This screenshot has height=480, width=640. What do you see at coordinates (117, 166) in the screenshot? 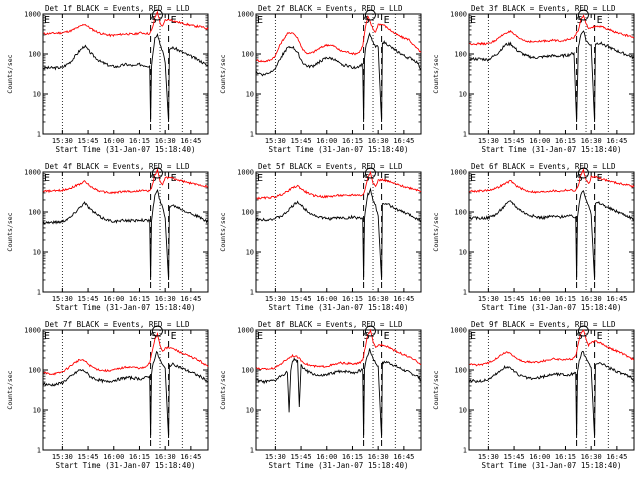
I see `panel-title: Det 4f BLACK = Events, RED = LLD` at bounding box center [117, 166].